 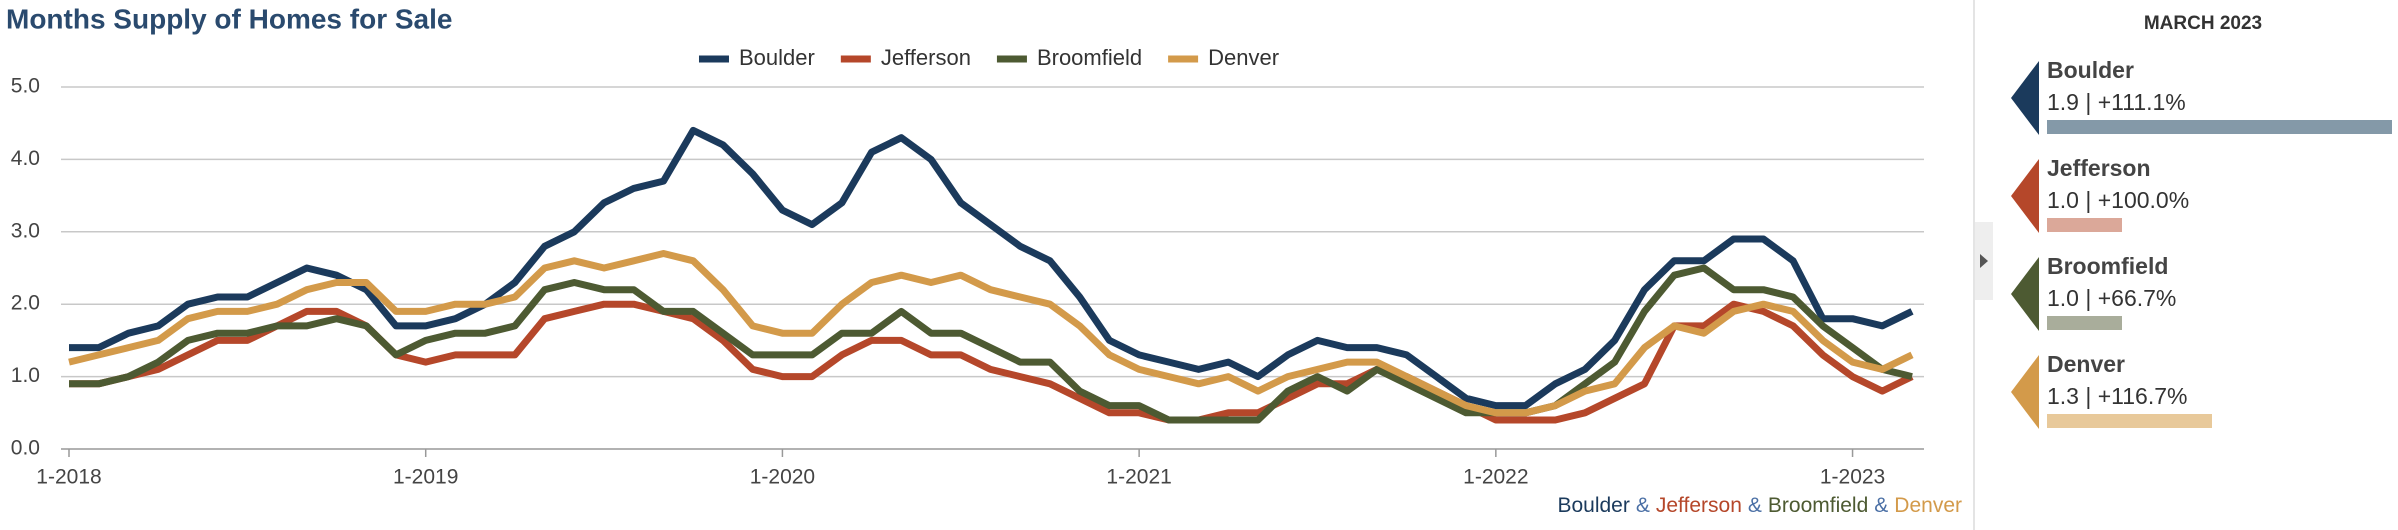 What do you see at coordinates (25, 303) in the screenshot?
I see `y-tick-label: 2.0` at bounding box center [25, 303].